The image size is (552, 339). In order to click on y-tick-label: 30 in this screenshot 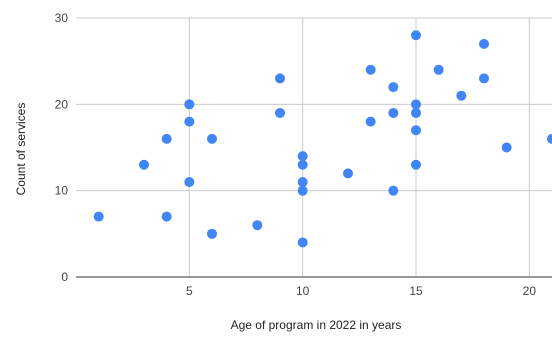, I will do `click(62, 18)`.